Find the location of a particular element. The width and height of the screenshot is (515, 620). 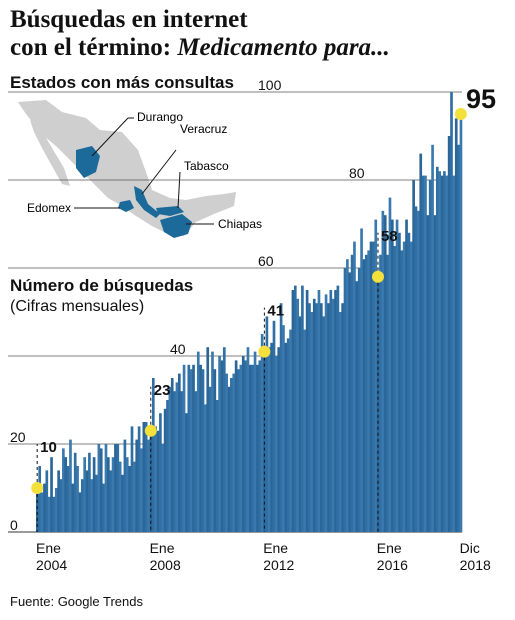

annotation-label: 10 is located at coordinates (48, 447).